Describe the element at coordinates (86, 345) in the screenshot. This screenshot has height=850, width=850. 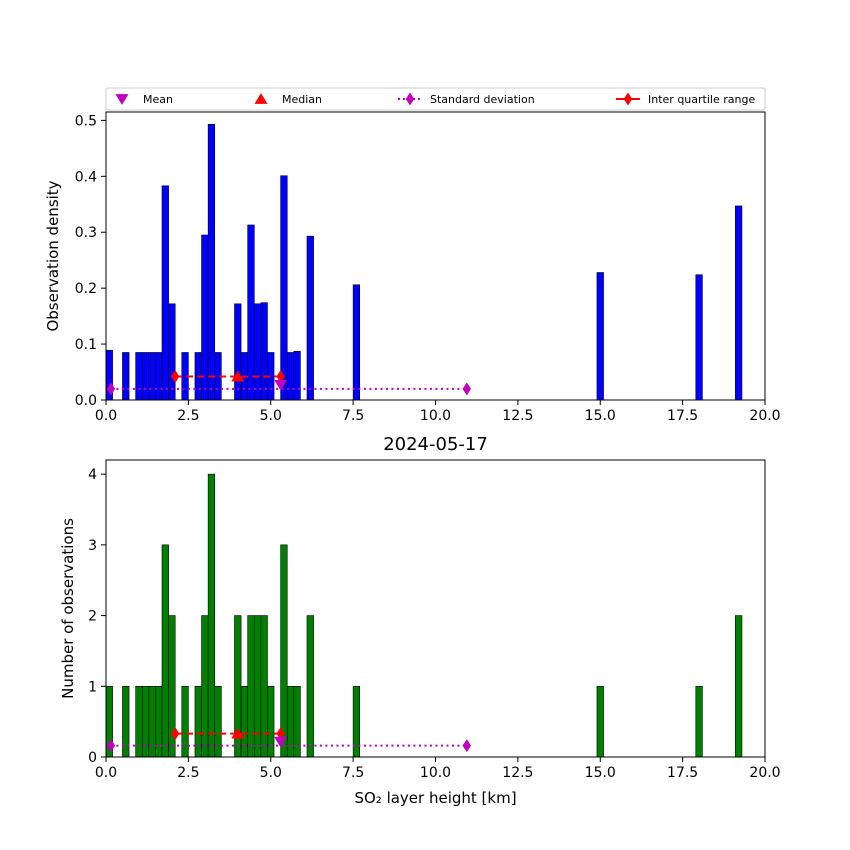
I see `y-tick-label-1: 0.1` at that location.